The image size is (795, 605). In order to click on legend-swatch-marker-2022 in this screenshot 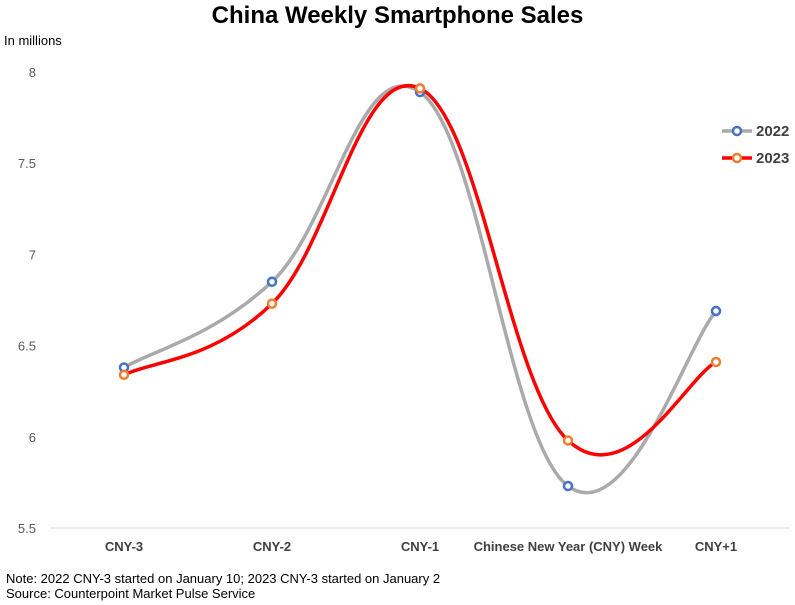, I will do `click(737, 131)`.